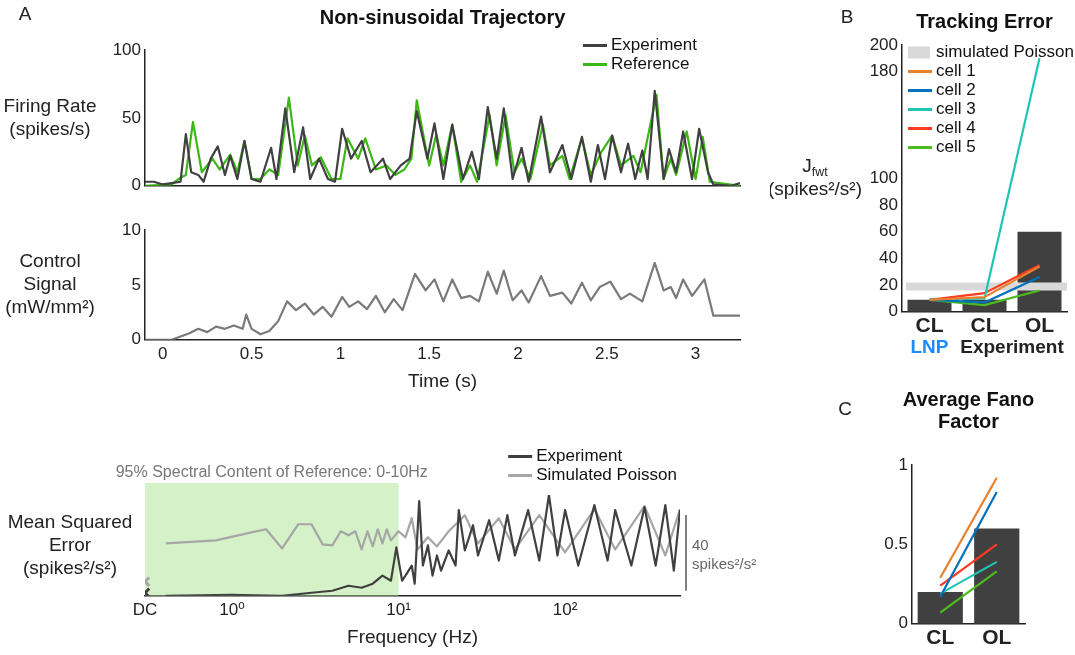 The image size is (1075, 655). I want to click on text: C, so click(845, 409).